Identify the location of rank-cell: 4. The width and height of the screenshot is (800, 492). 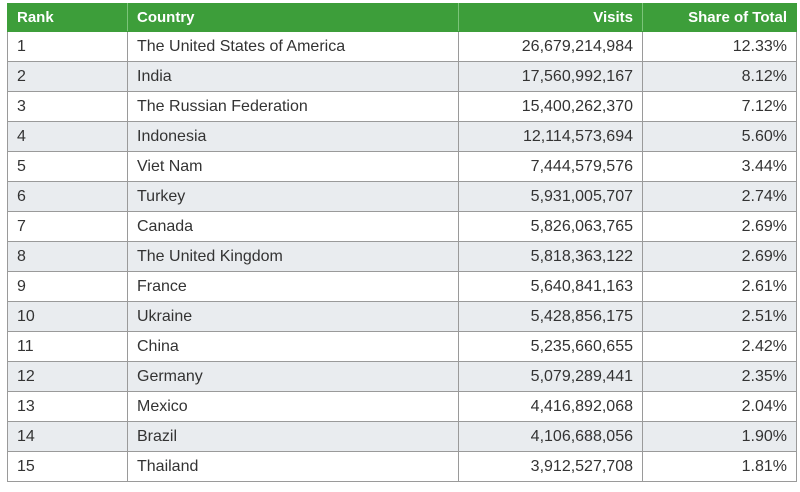
(67, 136).